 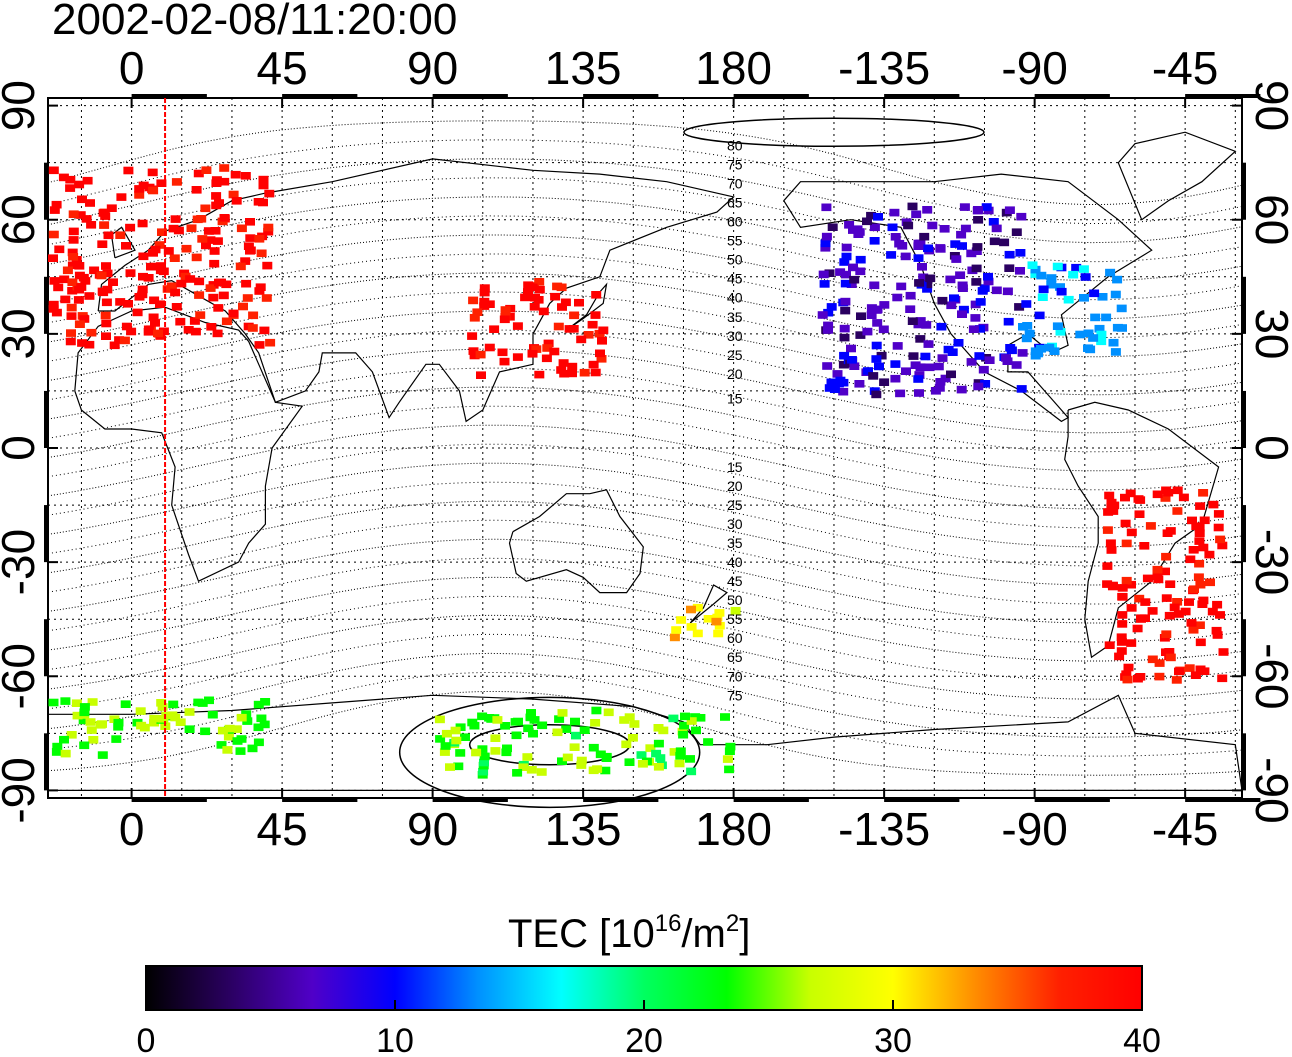 What do you see at coordinates (733, 829) in the screenshot?
I see `bottom-tick-label: 180` at bounding box center [733, 829].